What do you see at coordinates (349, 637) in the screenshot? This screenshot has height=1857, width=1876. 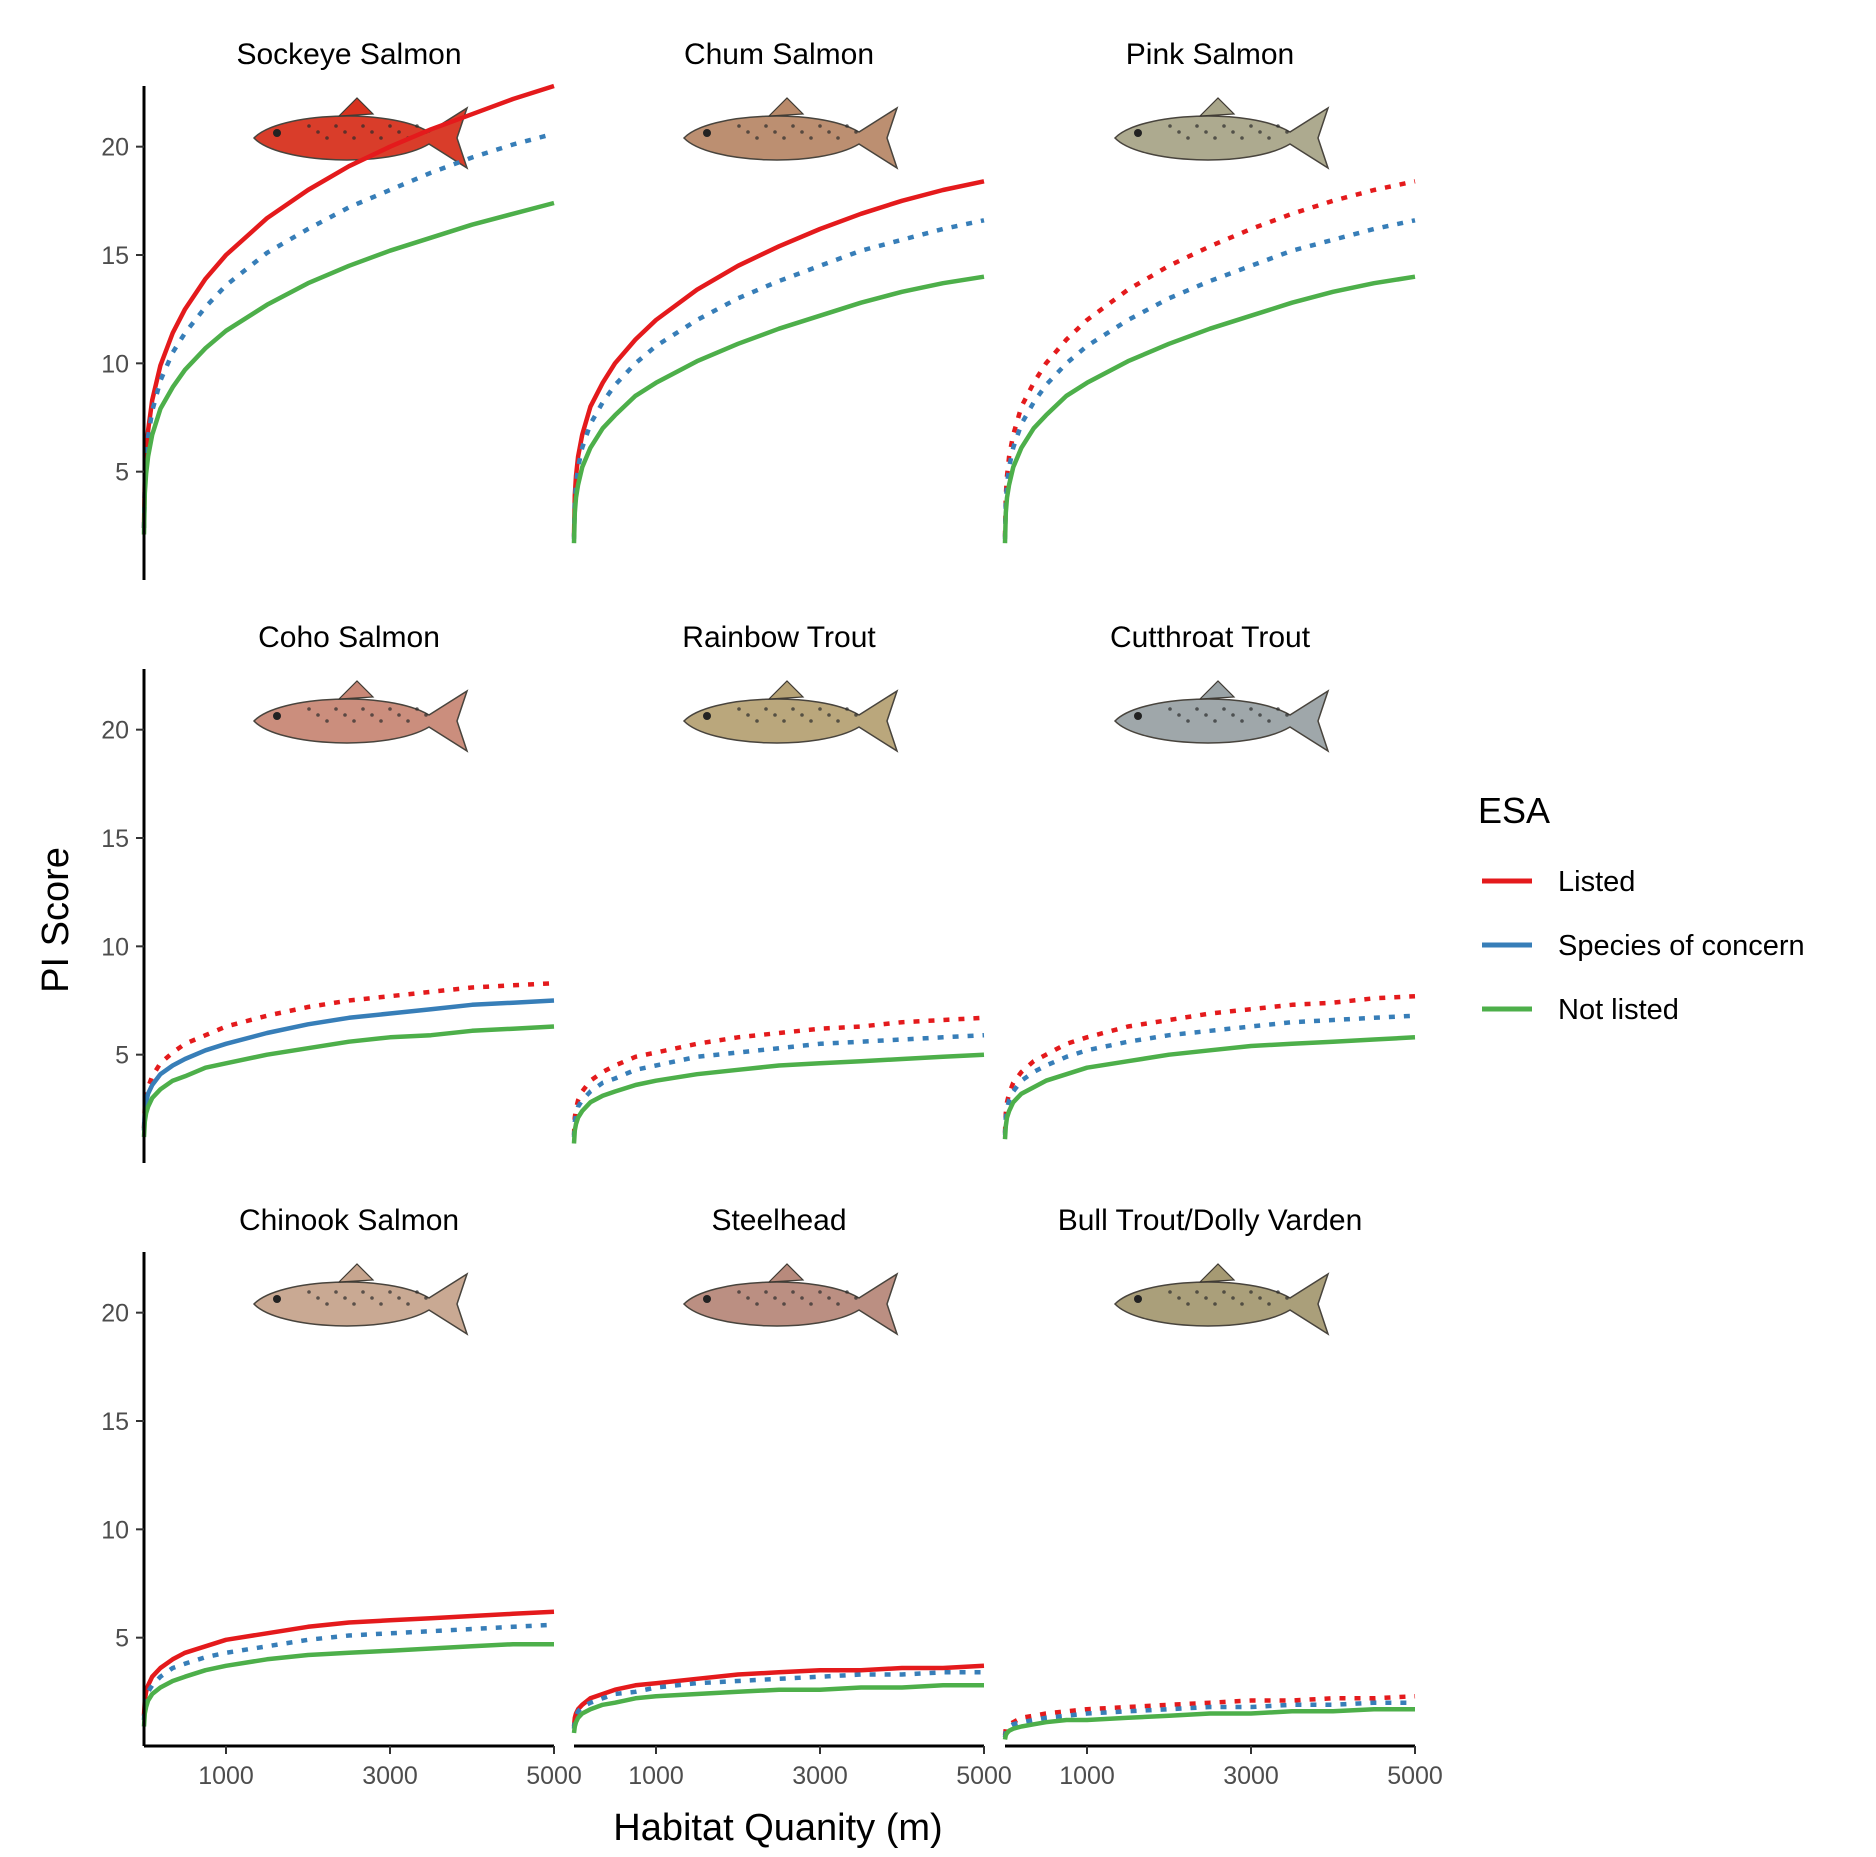 I see `panel-title: Coho Salmon` at bounding box center [349, 637].